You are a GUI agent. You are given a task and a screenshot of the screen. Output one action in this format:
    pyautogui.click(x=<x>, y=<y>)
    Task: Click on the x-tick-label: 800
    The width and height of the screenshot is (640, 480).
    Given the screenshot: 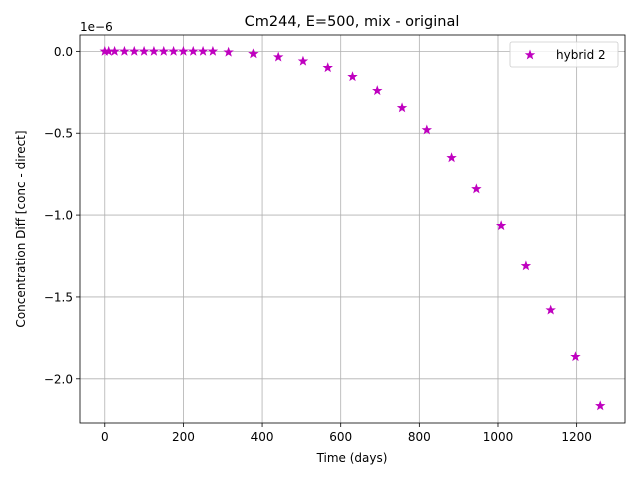 What is the action you would take?
    pyautogui.click(x=419, y=437)
    